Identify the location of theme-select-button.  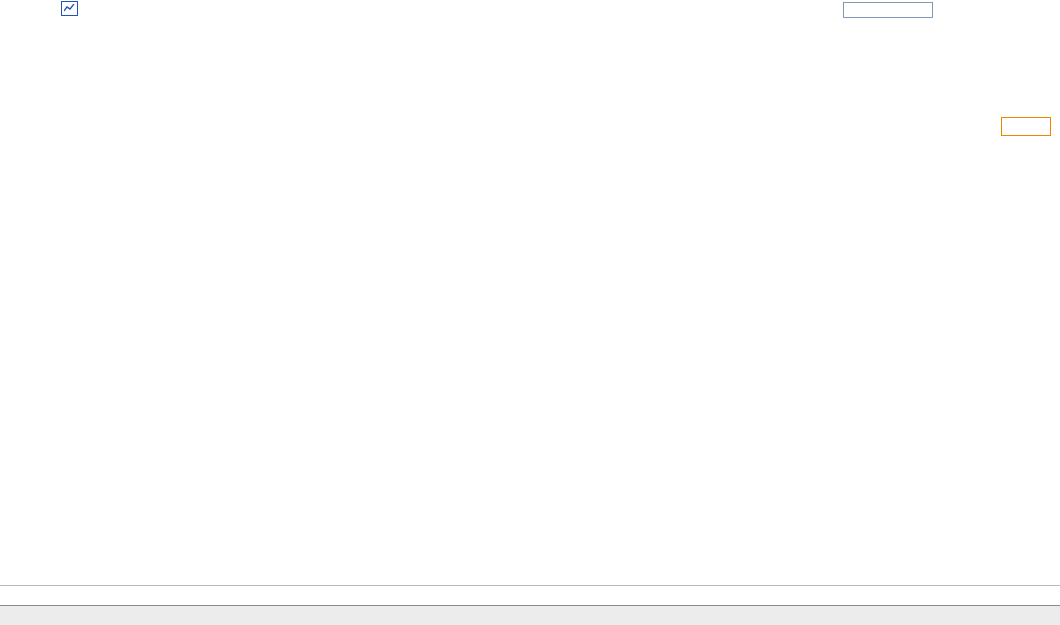
(888, 10).